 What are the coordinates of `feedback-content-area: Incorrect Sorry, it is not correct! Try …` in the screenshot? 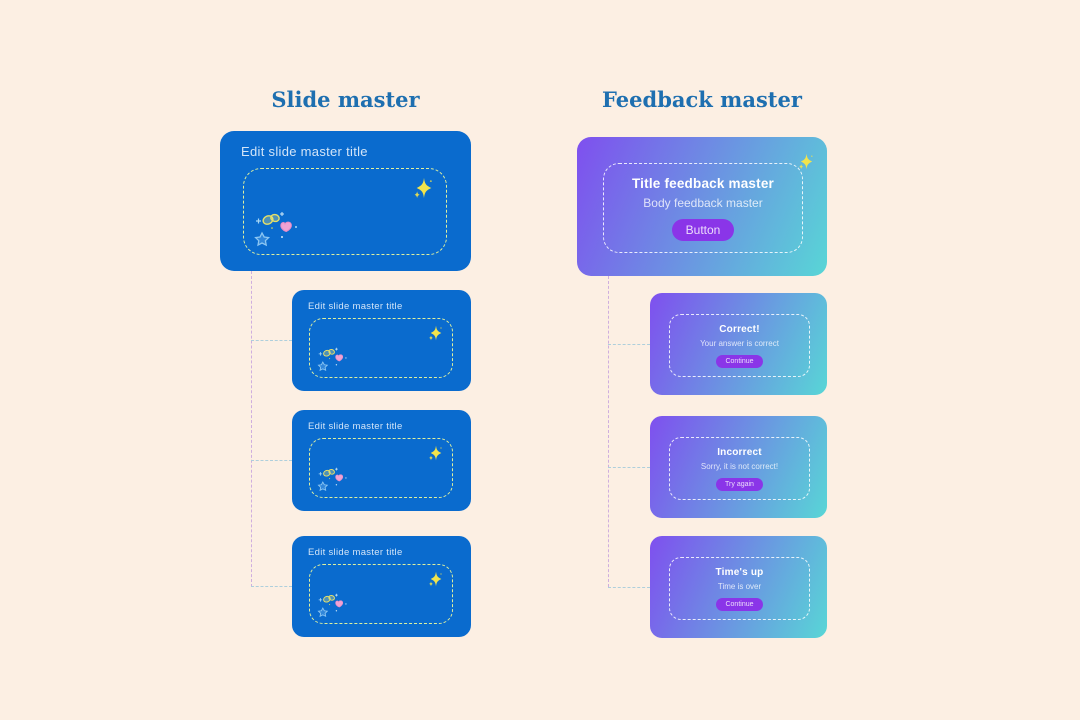 It's located at (739, 468).